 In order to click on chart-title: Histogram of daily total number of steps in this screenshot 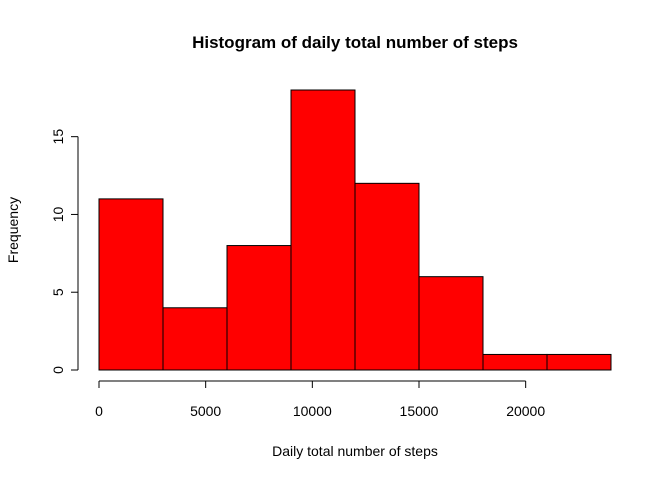, I will do `click(355, 42)`.